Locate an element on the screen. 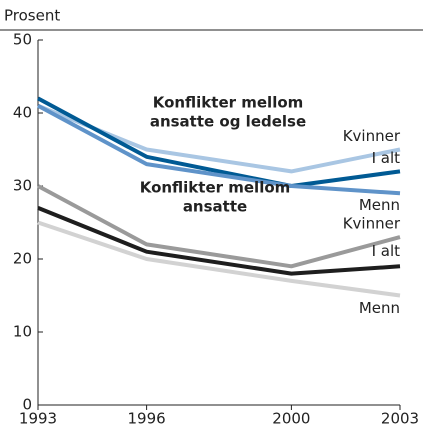 The height and width of the screenshot is (429, 423). x-tick-label: 1996 is located at coordinates (147, 419).